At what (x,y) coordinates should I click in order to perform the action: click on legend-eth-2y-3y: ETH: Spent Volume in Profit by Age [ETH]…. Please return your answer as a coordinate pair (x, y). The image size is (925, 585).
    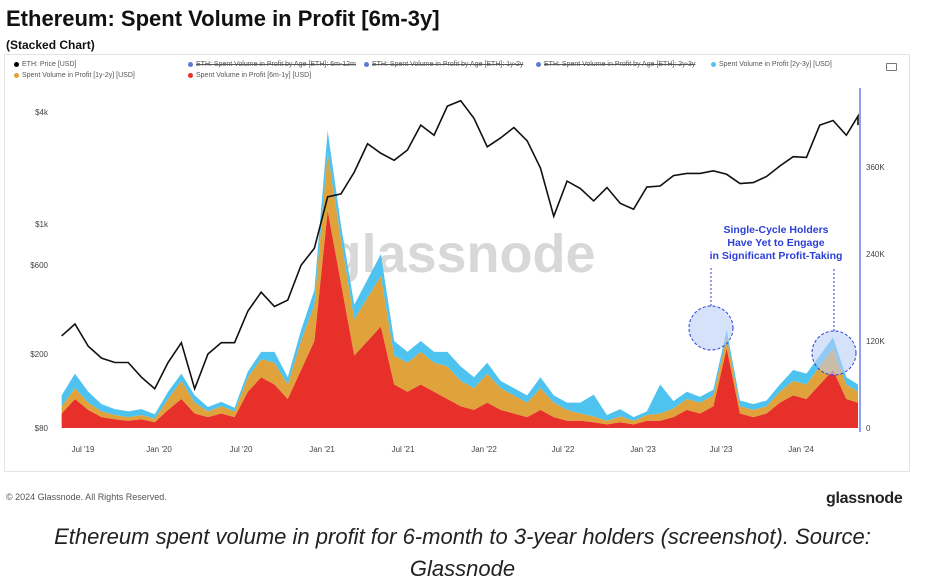
    Looking at the image, I should click on (615, 64).